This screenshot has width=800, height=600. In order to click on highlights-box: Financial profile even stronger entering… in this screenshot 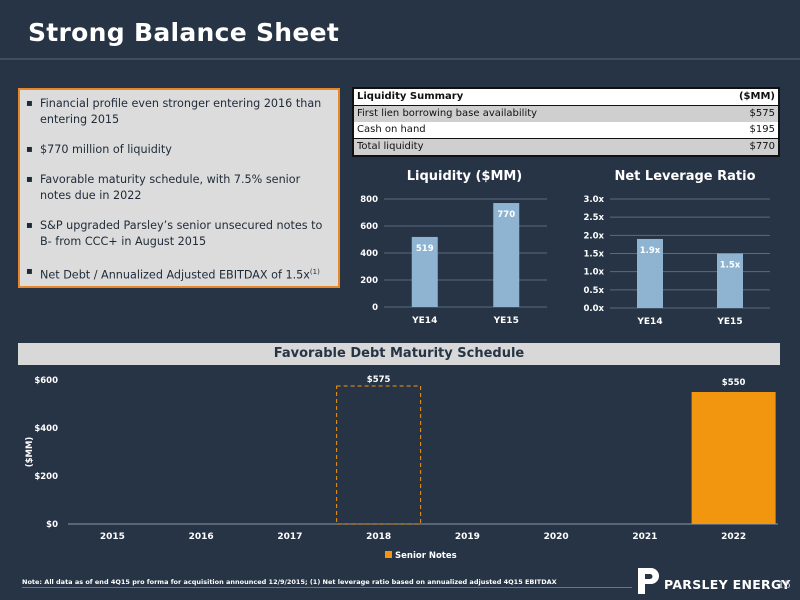, I will do `click(179, 188)`.